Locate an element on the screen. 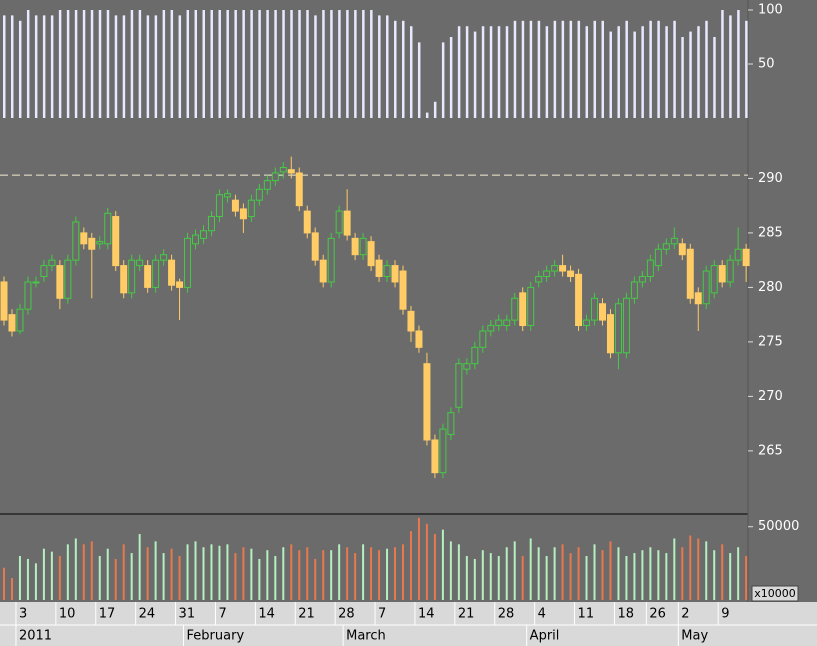  y-tick-label: 290 is located at coordinates (770, 178).